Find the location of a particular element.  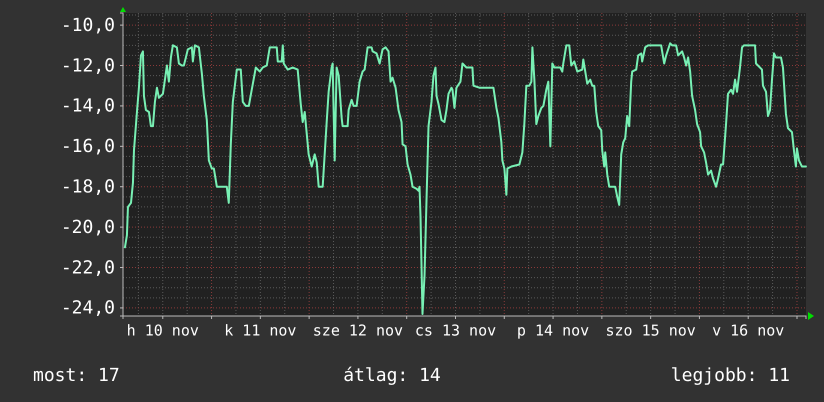

text: átlag: 14 is located at coordinates (392, 375).